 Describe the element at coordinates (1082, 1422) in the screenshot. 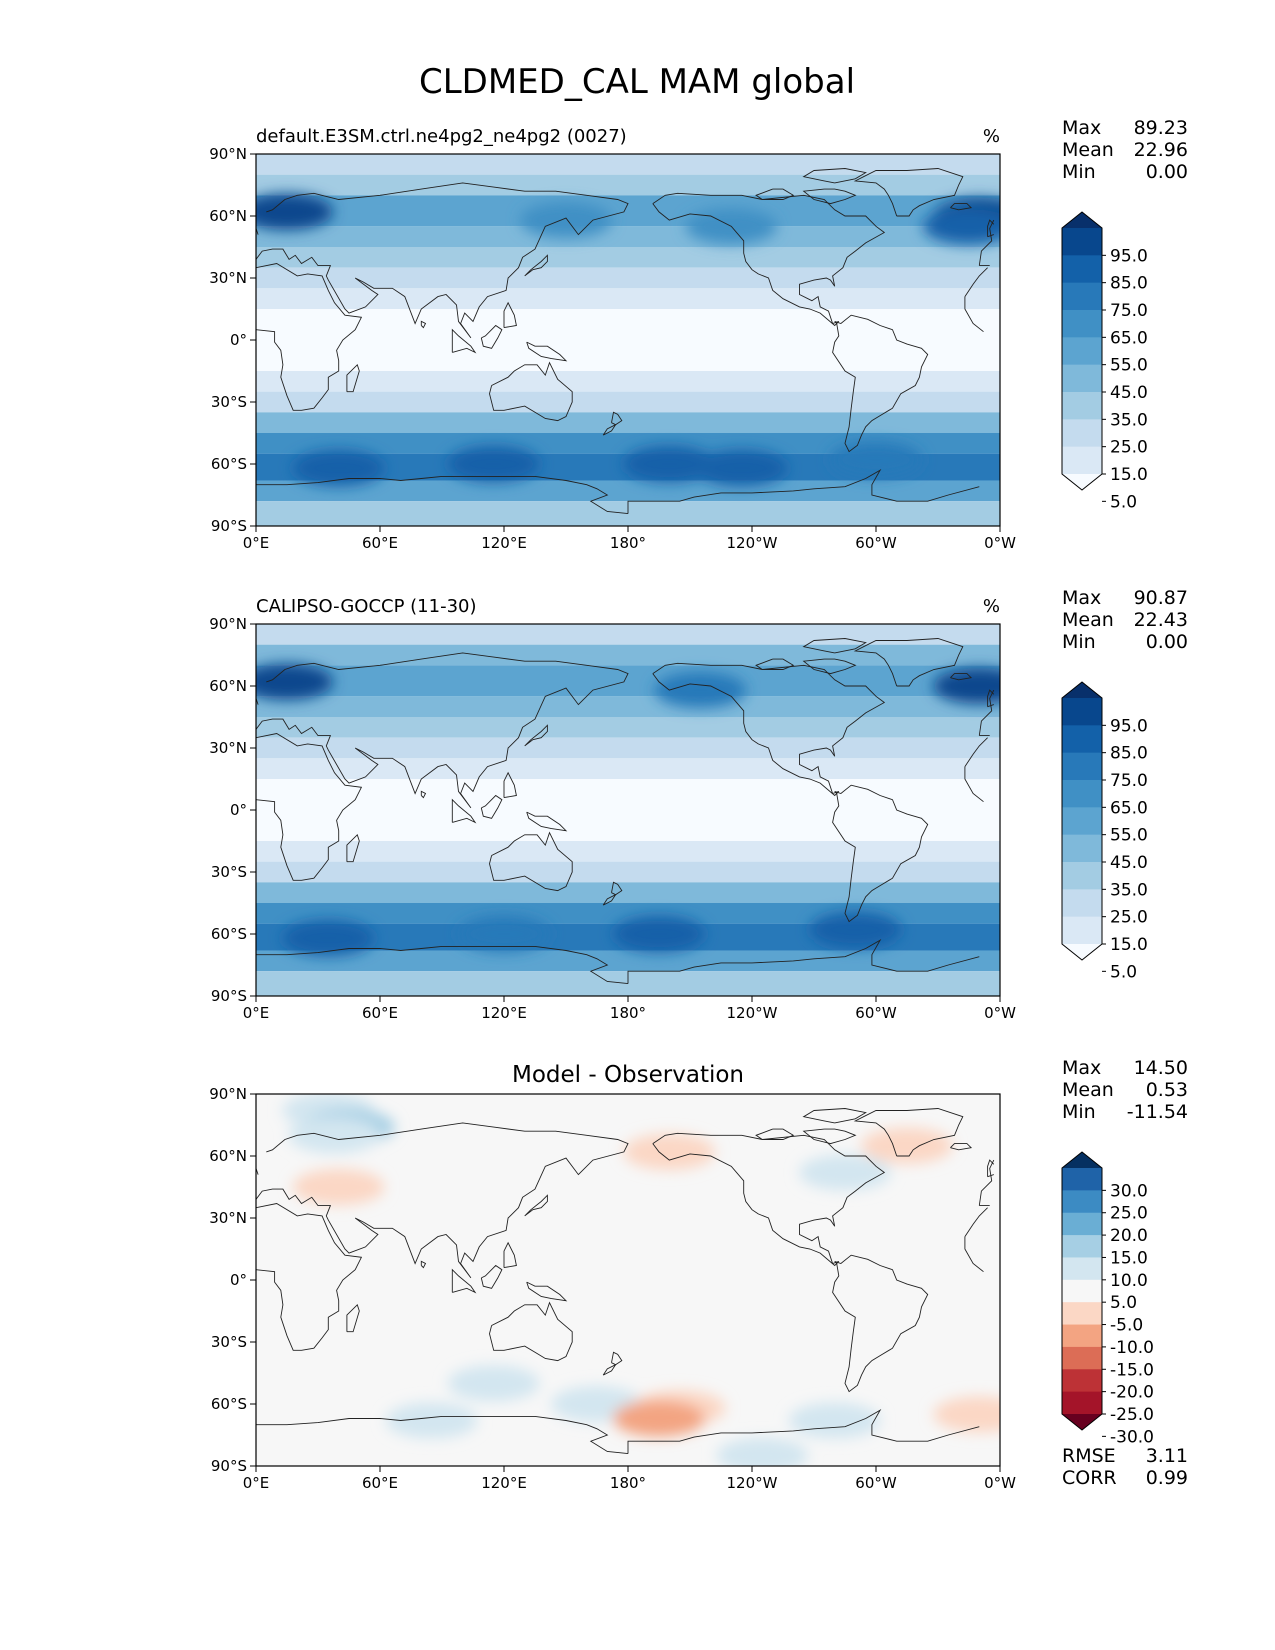

I see `colorbar-extend-min` at that location.